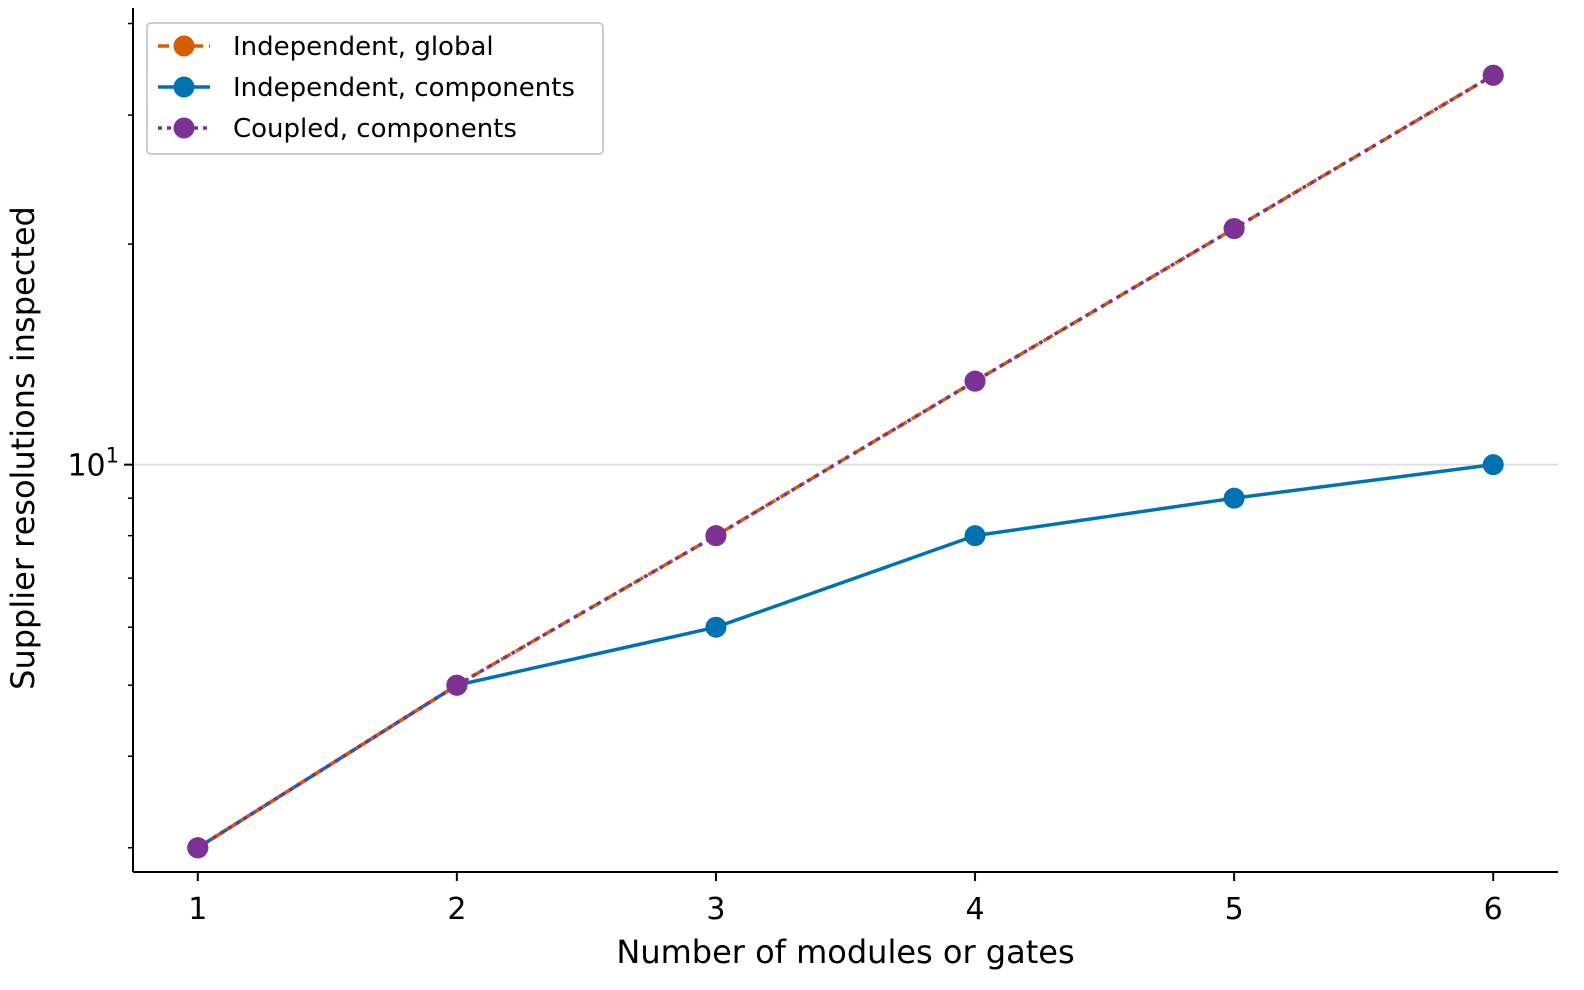  I want to click on x-tick-label: 6, so click(1493, 909).